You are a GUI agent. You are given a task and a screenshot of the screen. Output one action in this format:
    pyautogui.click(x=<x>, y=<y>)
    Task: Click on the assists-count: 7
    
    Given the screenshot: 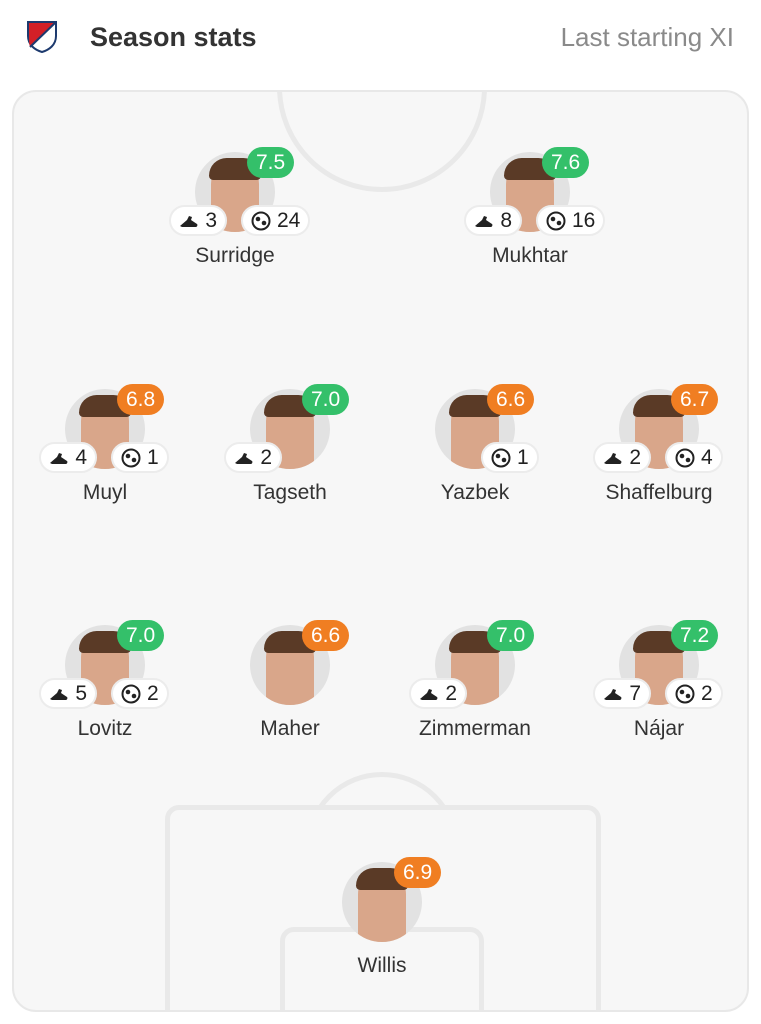 What is the action you would take?
    pyautogui.click(x=635, y=693)
    